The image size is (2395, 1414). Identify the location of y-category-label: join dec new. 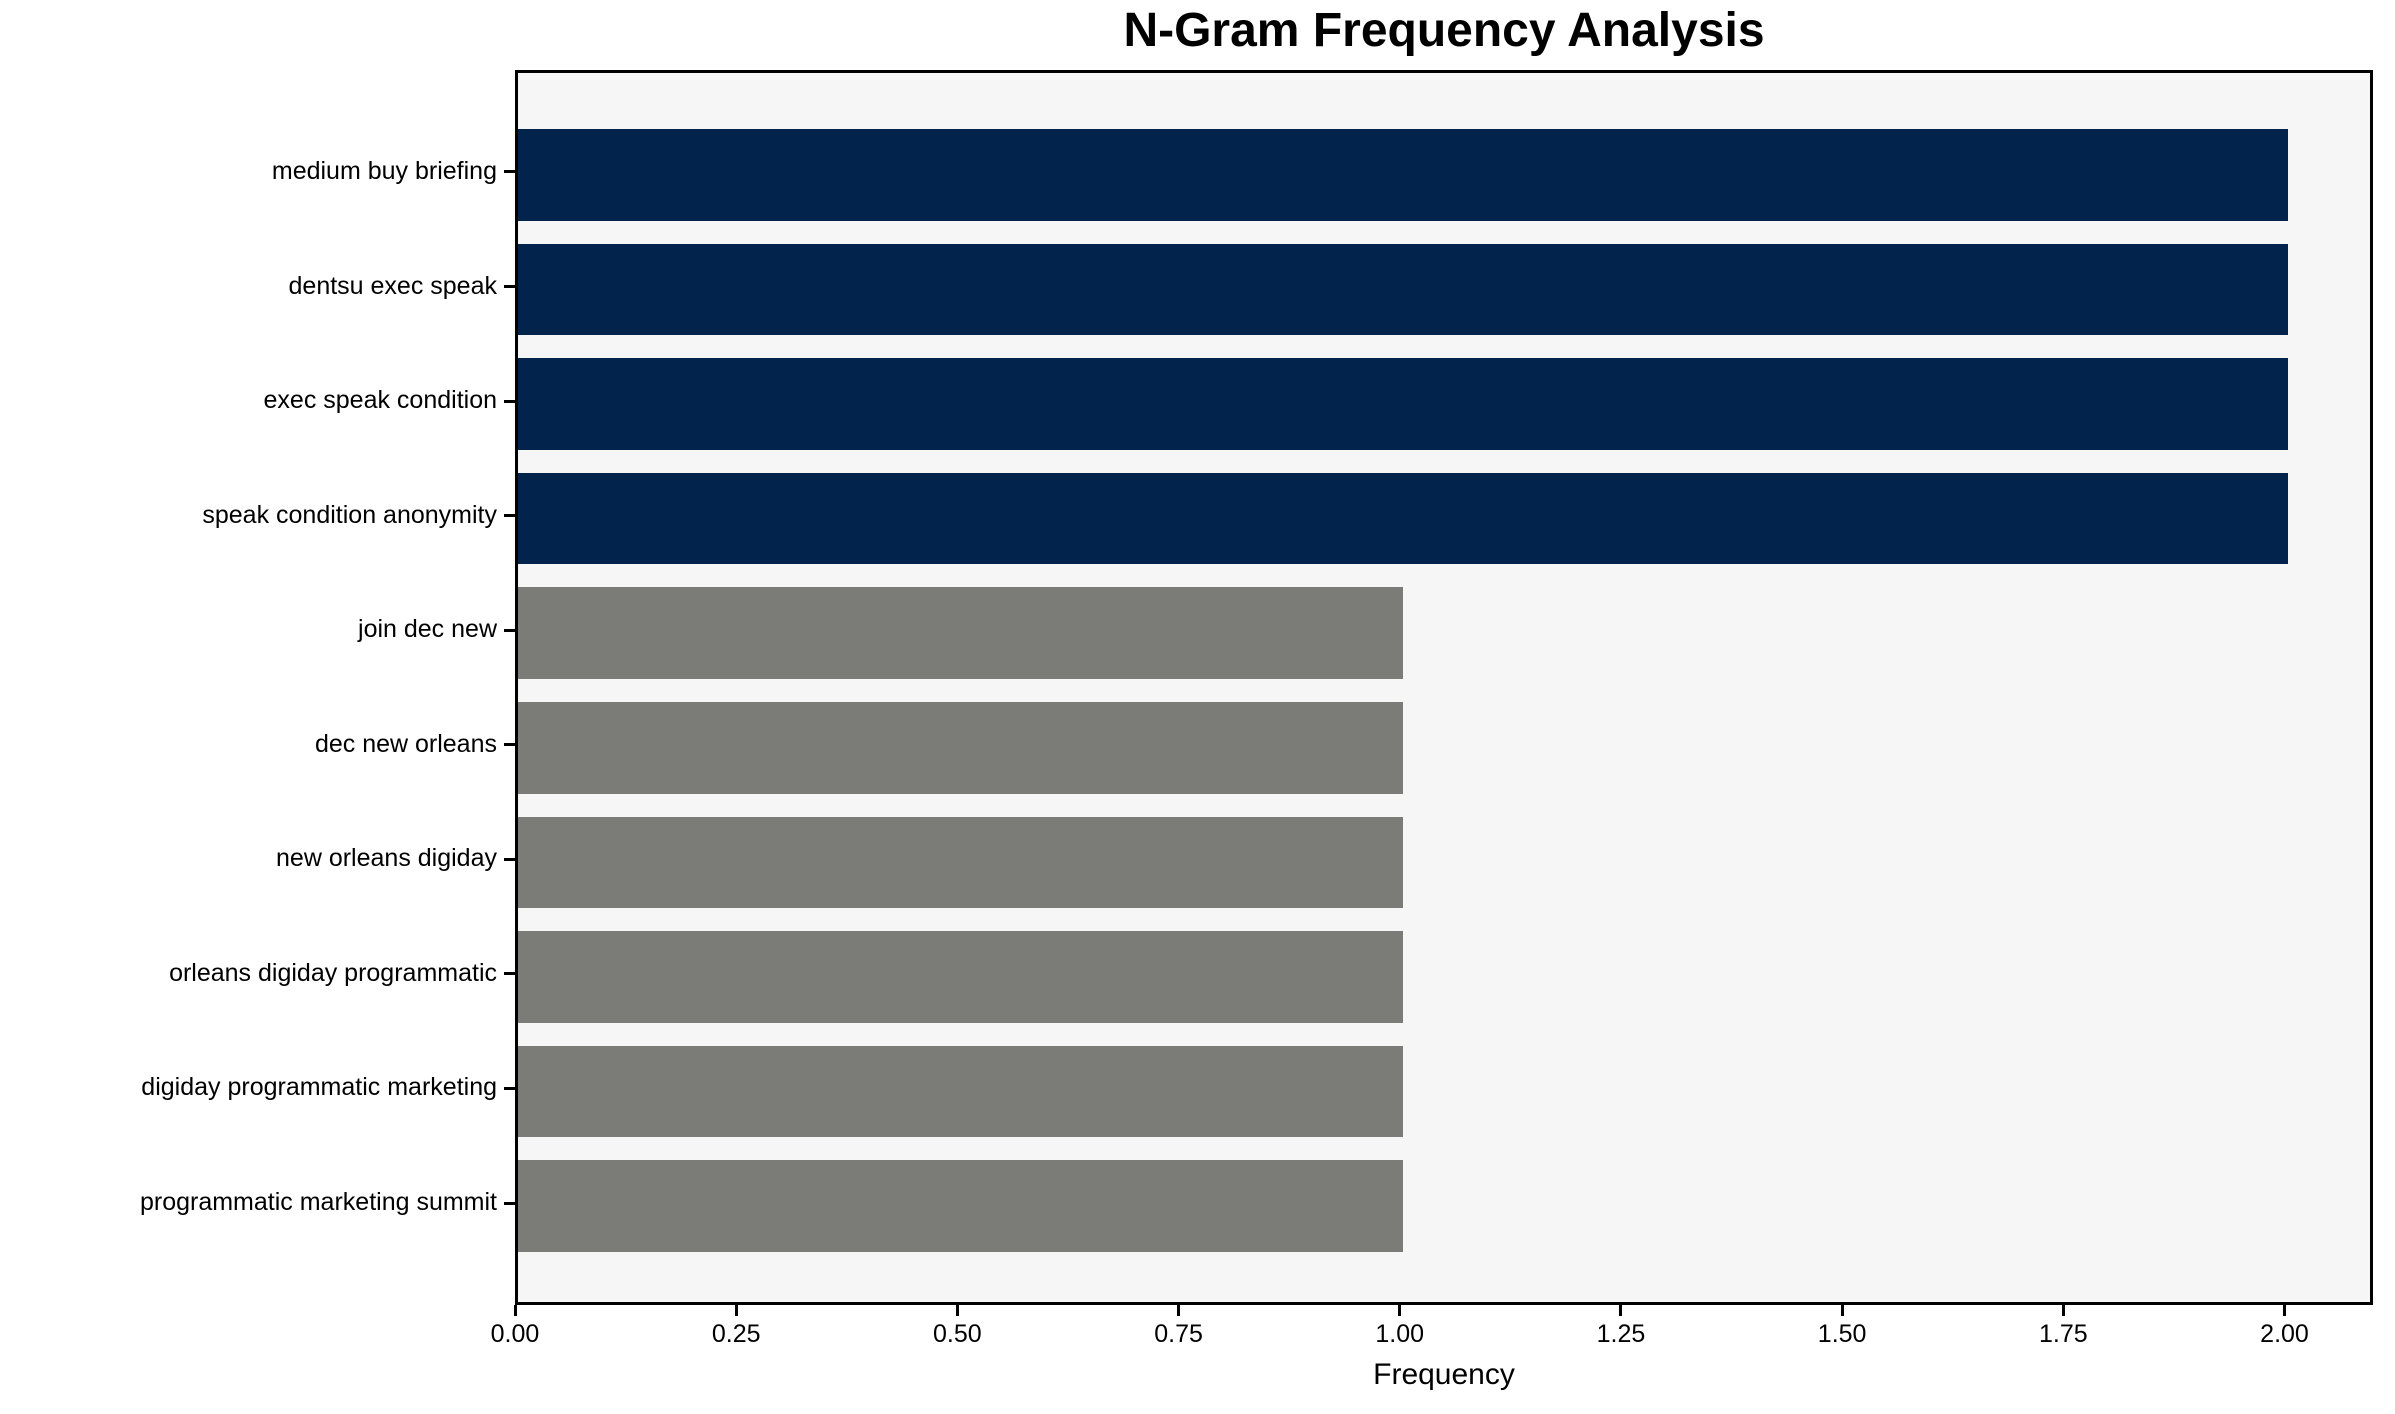
(427, 629).